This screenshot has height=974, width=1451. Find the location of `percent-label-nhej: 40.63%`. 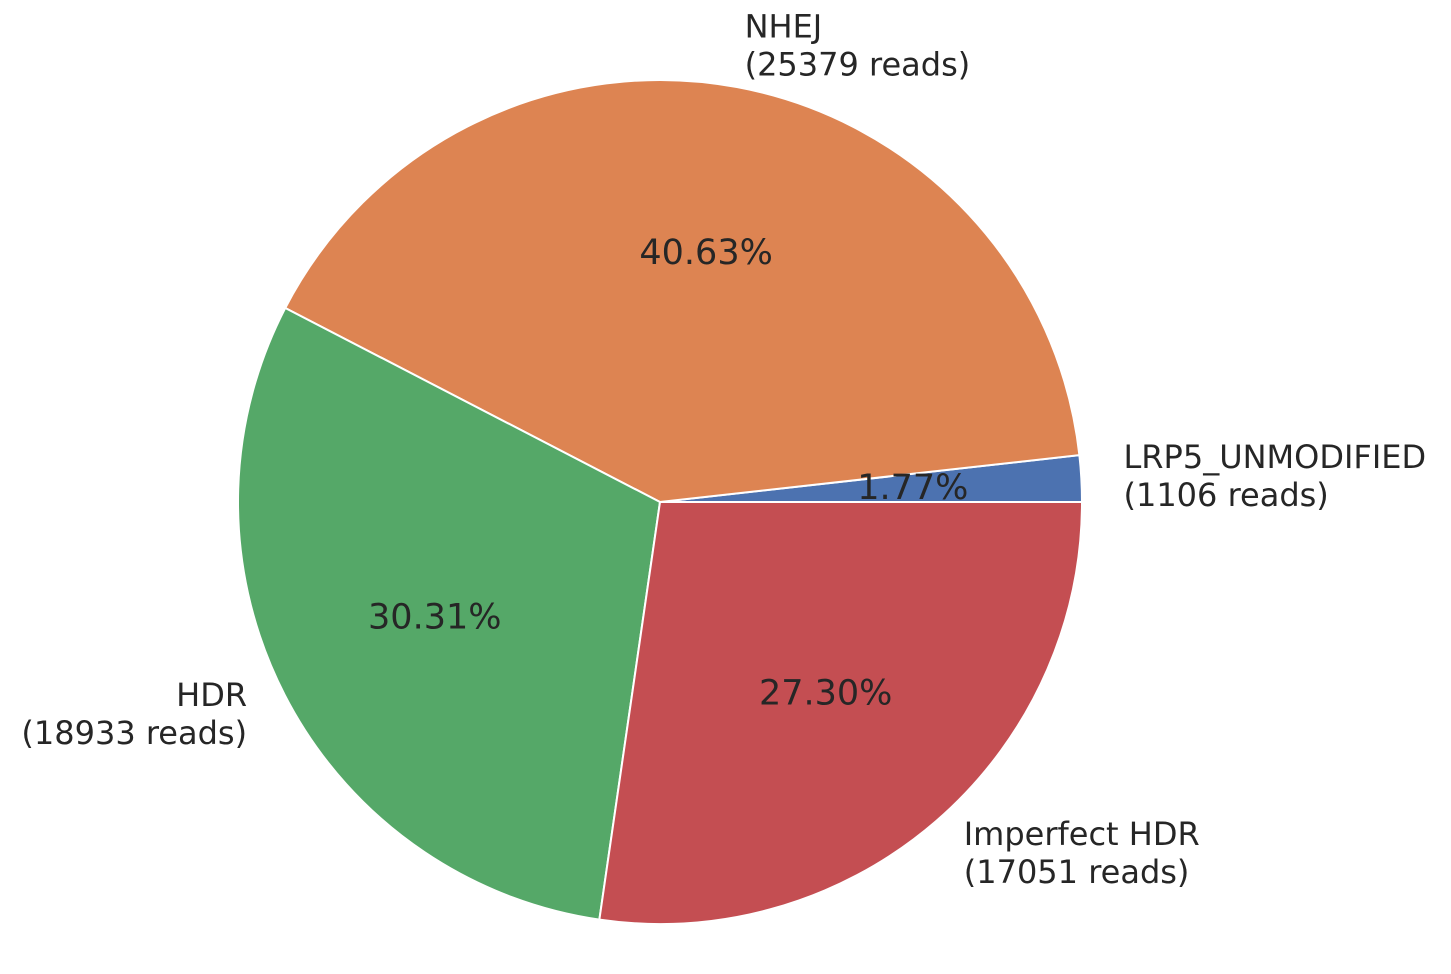

percent-label-nhej: 40.63% is located at coordinates (705, 253).